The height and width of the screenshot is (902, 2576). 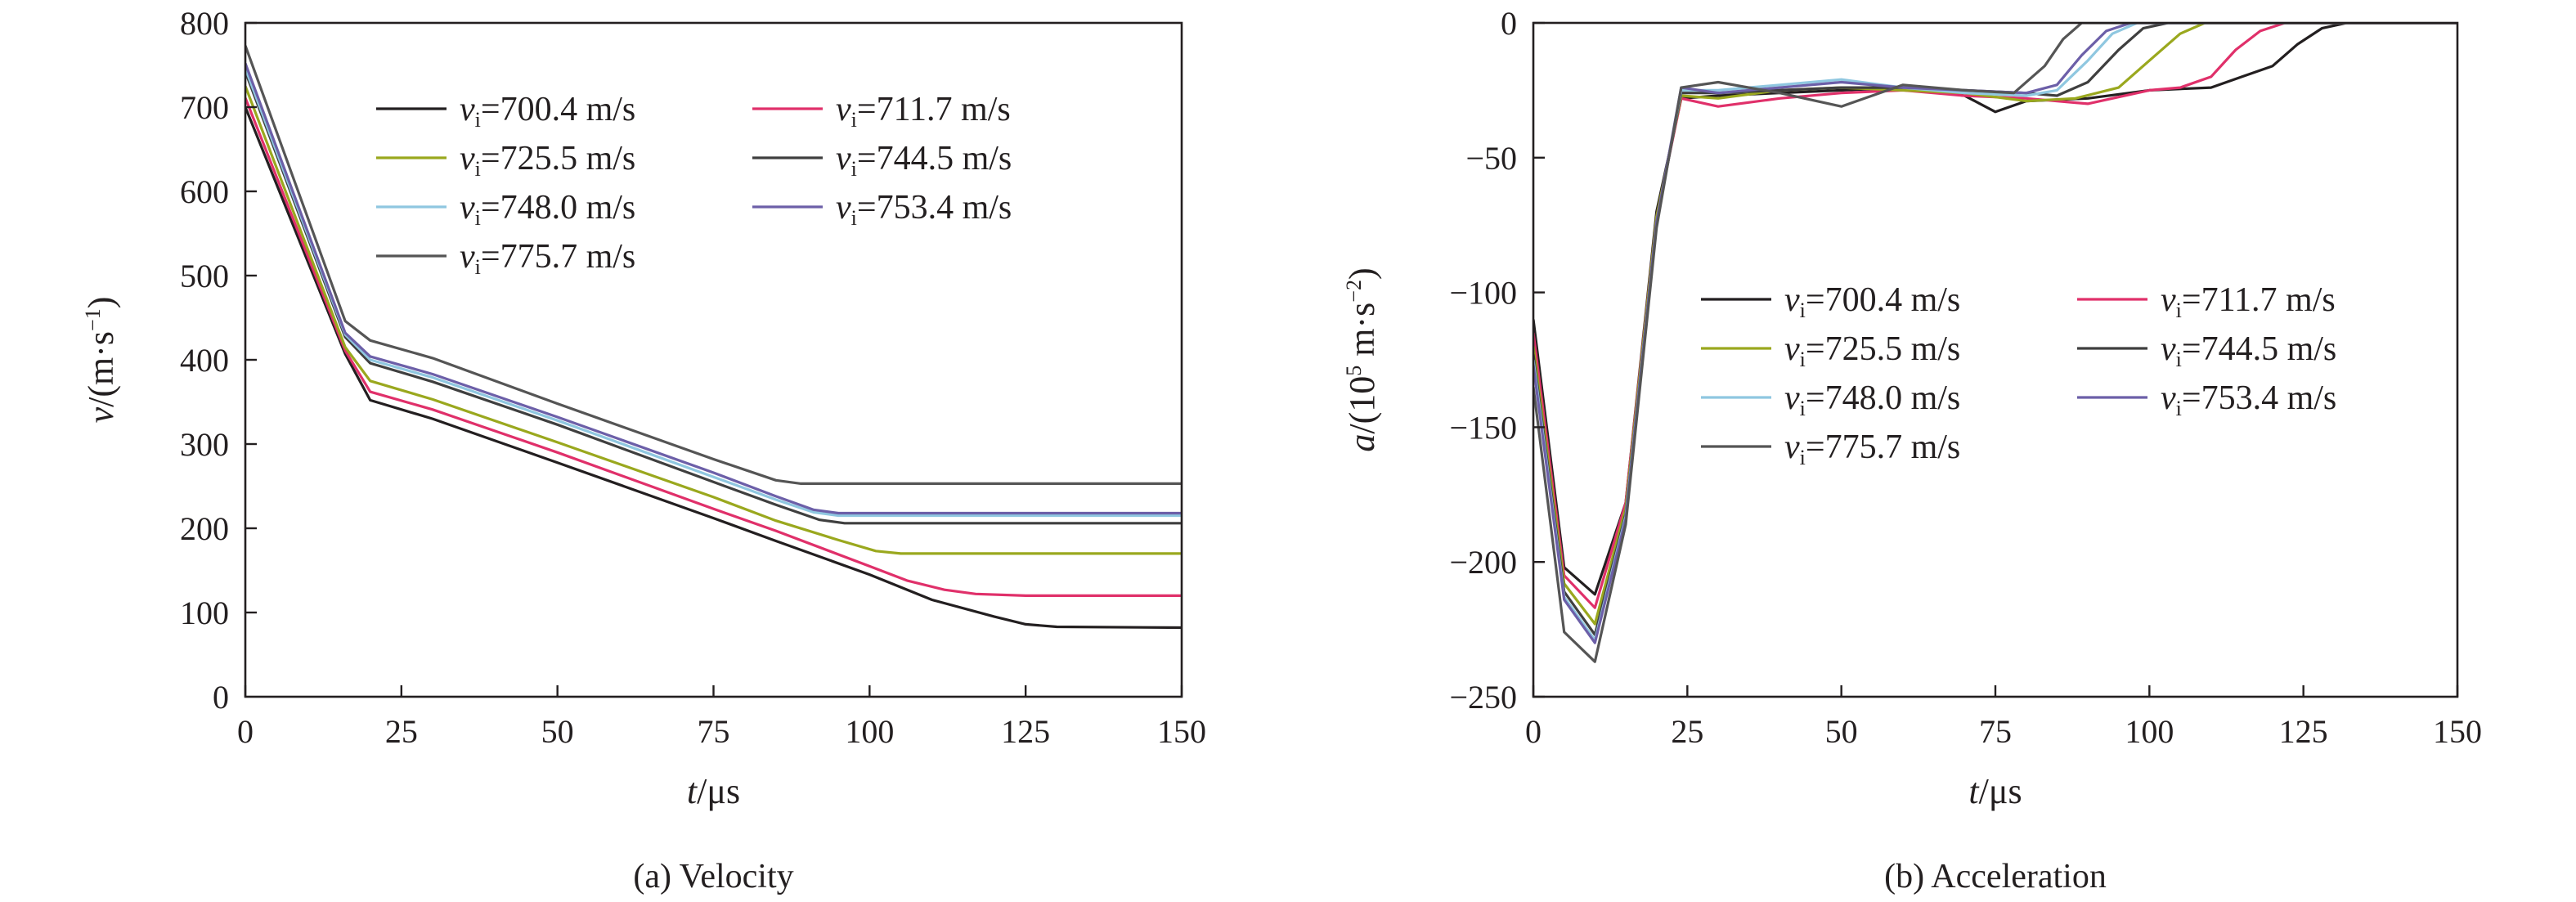 I want to click on acceleration-y-axis-label: a/(105 m·s−2), so click(x=1362, y=359).